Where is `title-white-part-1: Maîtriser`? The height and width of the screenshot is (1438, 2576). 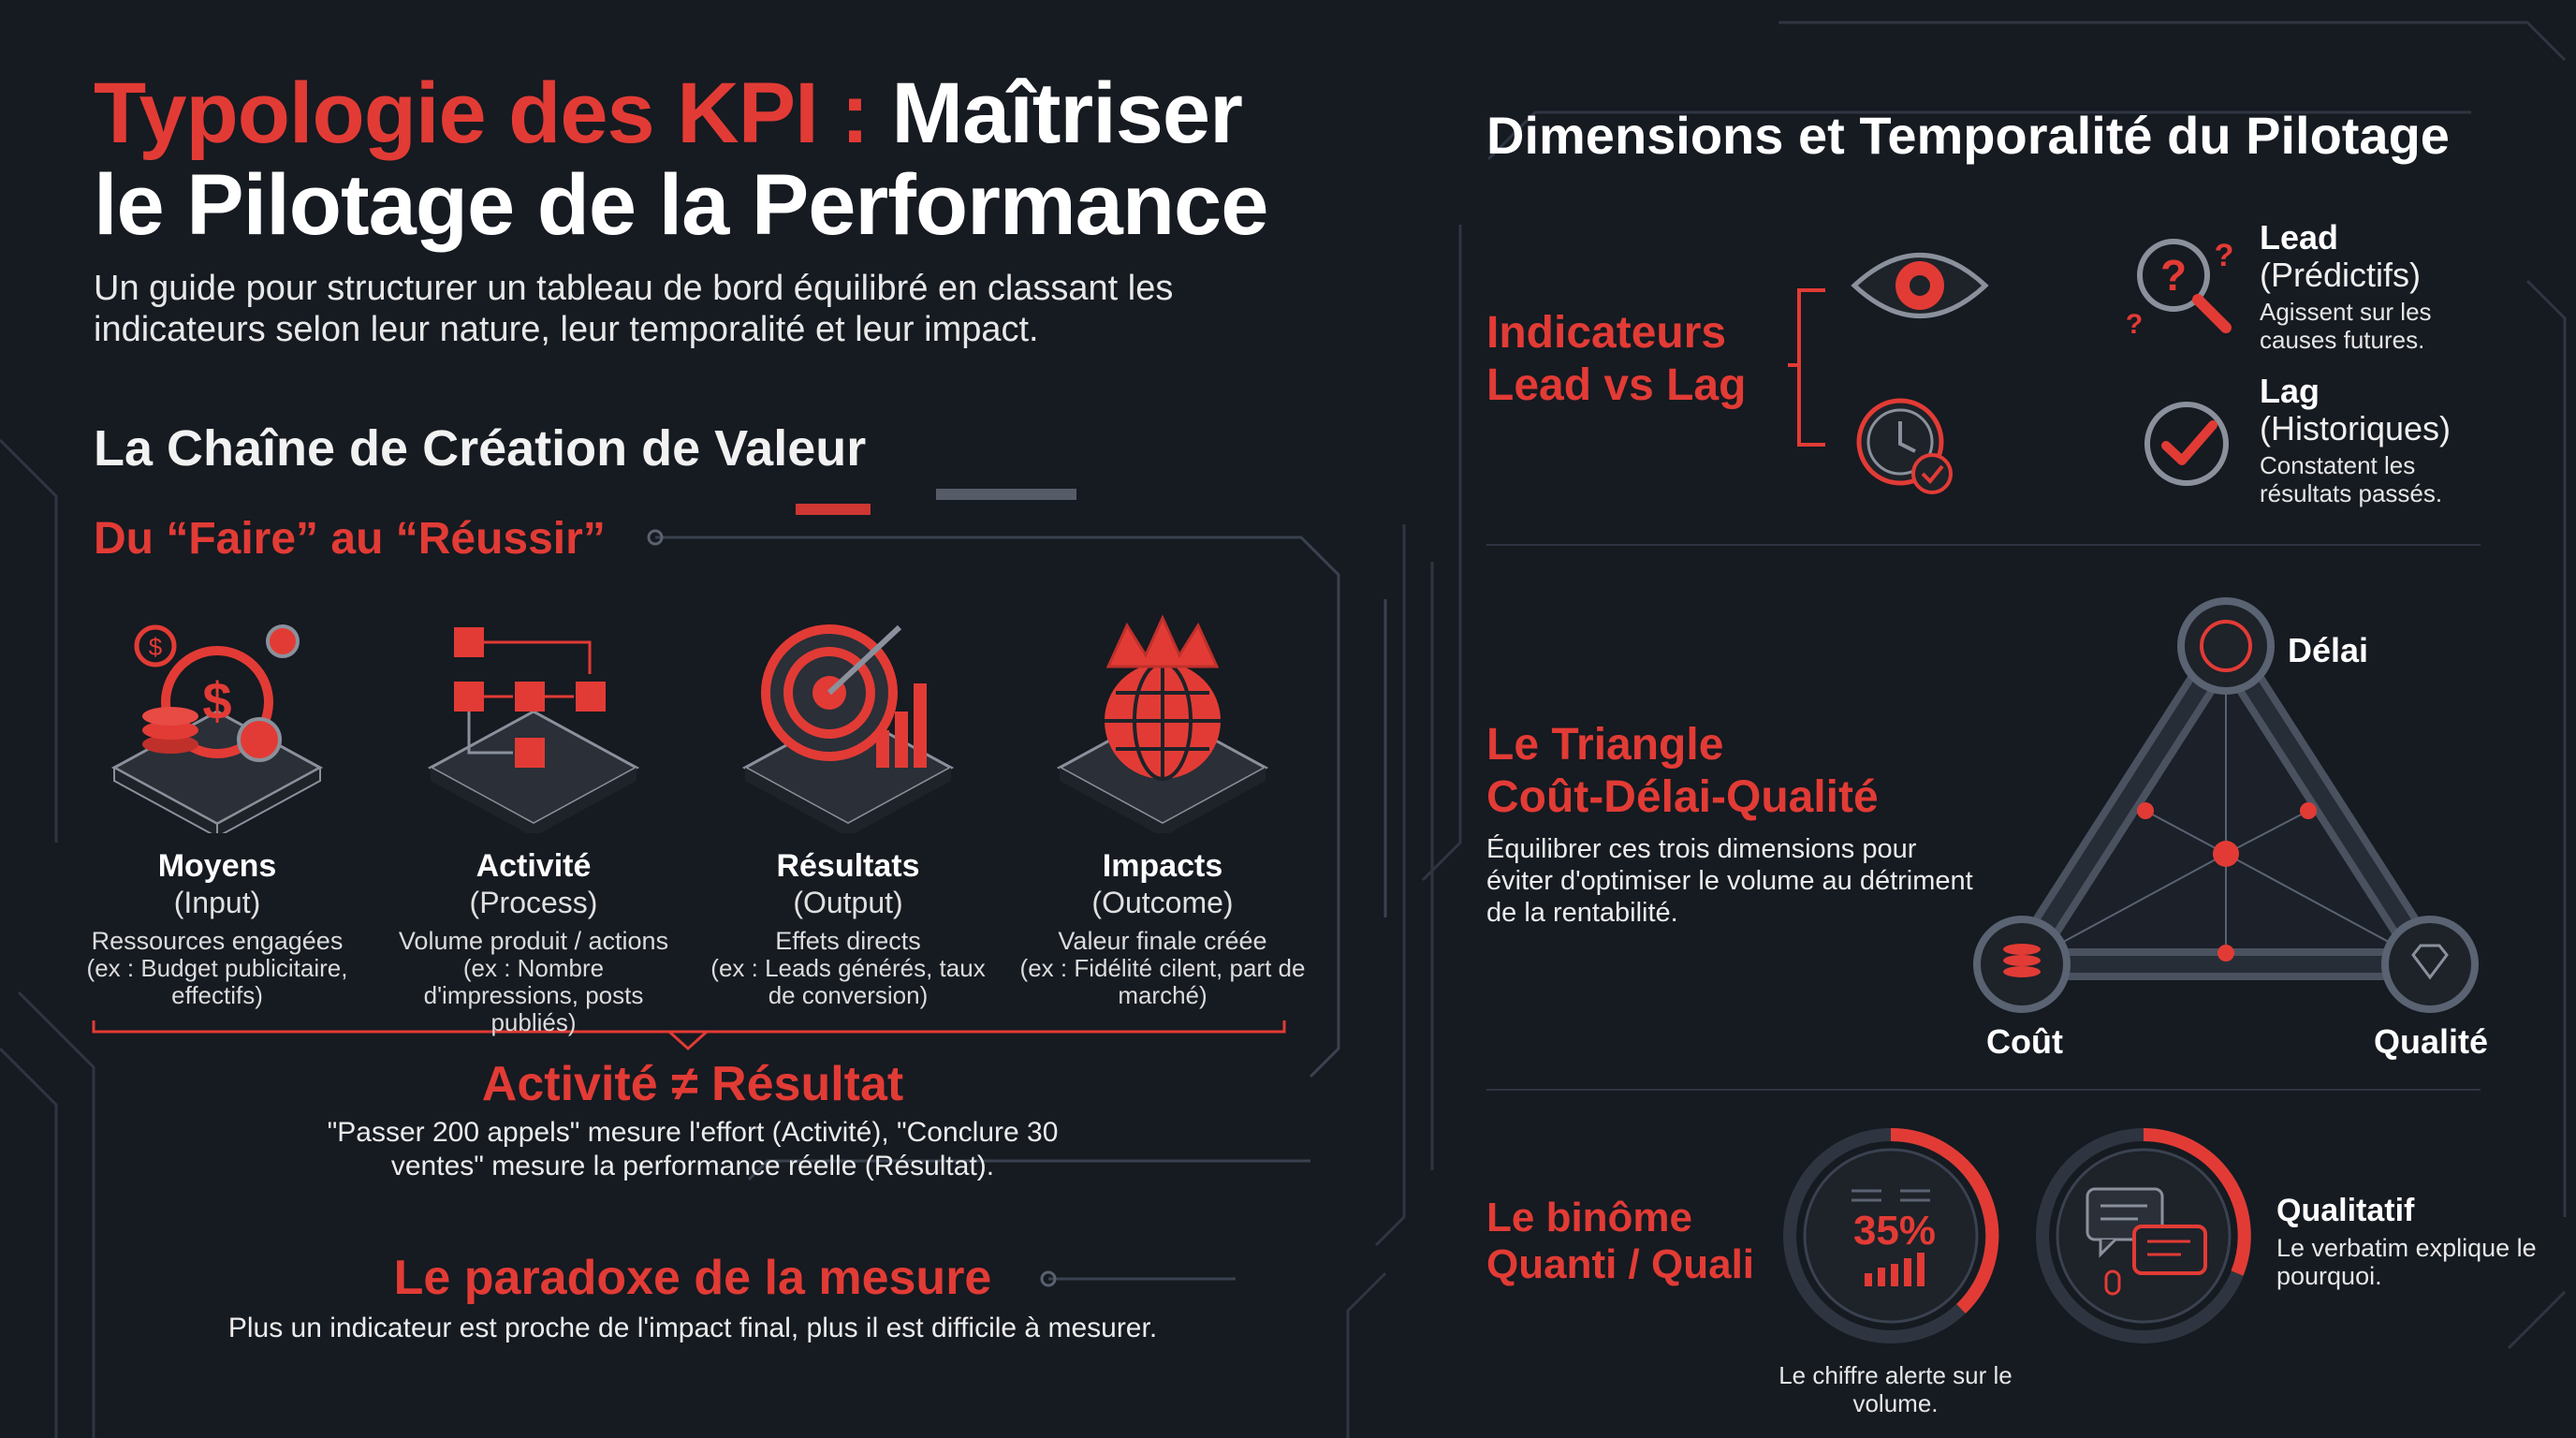 title-white-part-1: Maîtriser is located at coordinates (1066, 113).